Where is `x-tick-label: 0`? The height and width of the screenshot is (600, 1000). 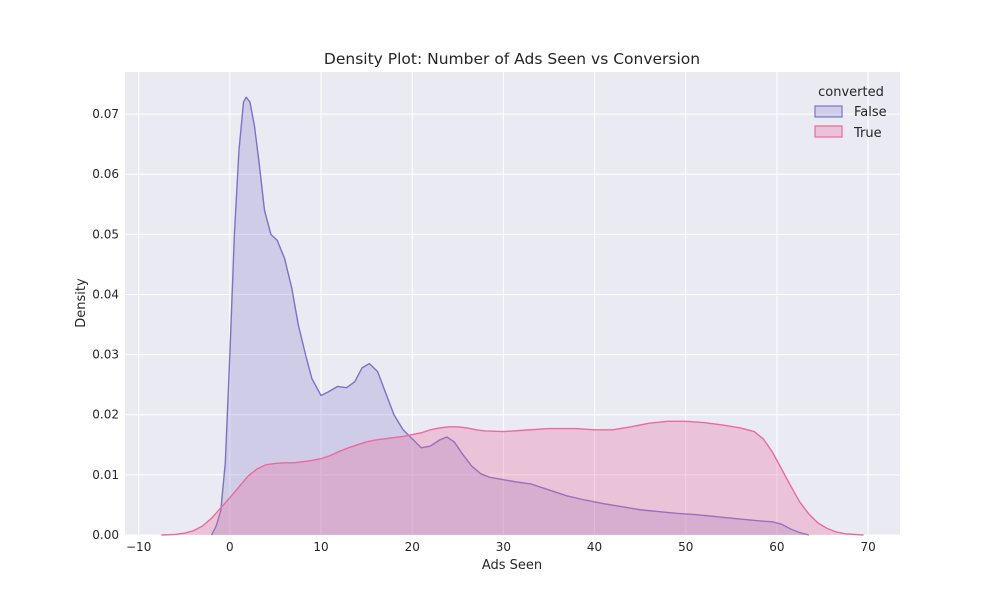 x-tick-label: 0 is located at coordinates (230, 547).